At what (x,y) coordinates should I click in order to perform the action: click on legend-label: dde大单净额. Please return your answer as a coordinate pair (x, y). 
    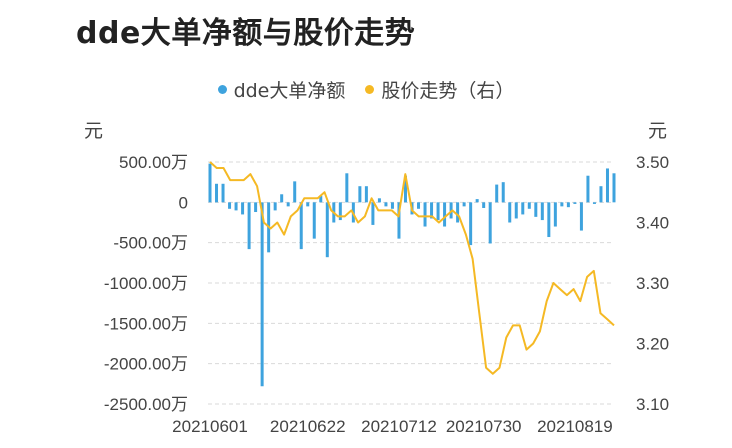
    Looking at the image, I should click on (289, 91).